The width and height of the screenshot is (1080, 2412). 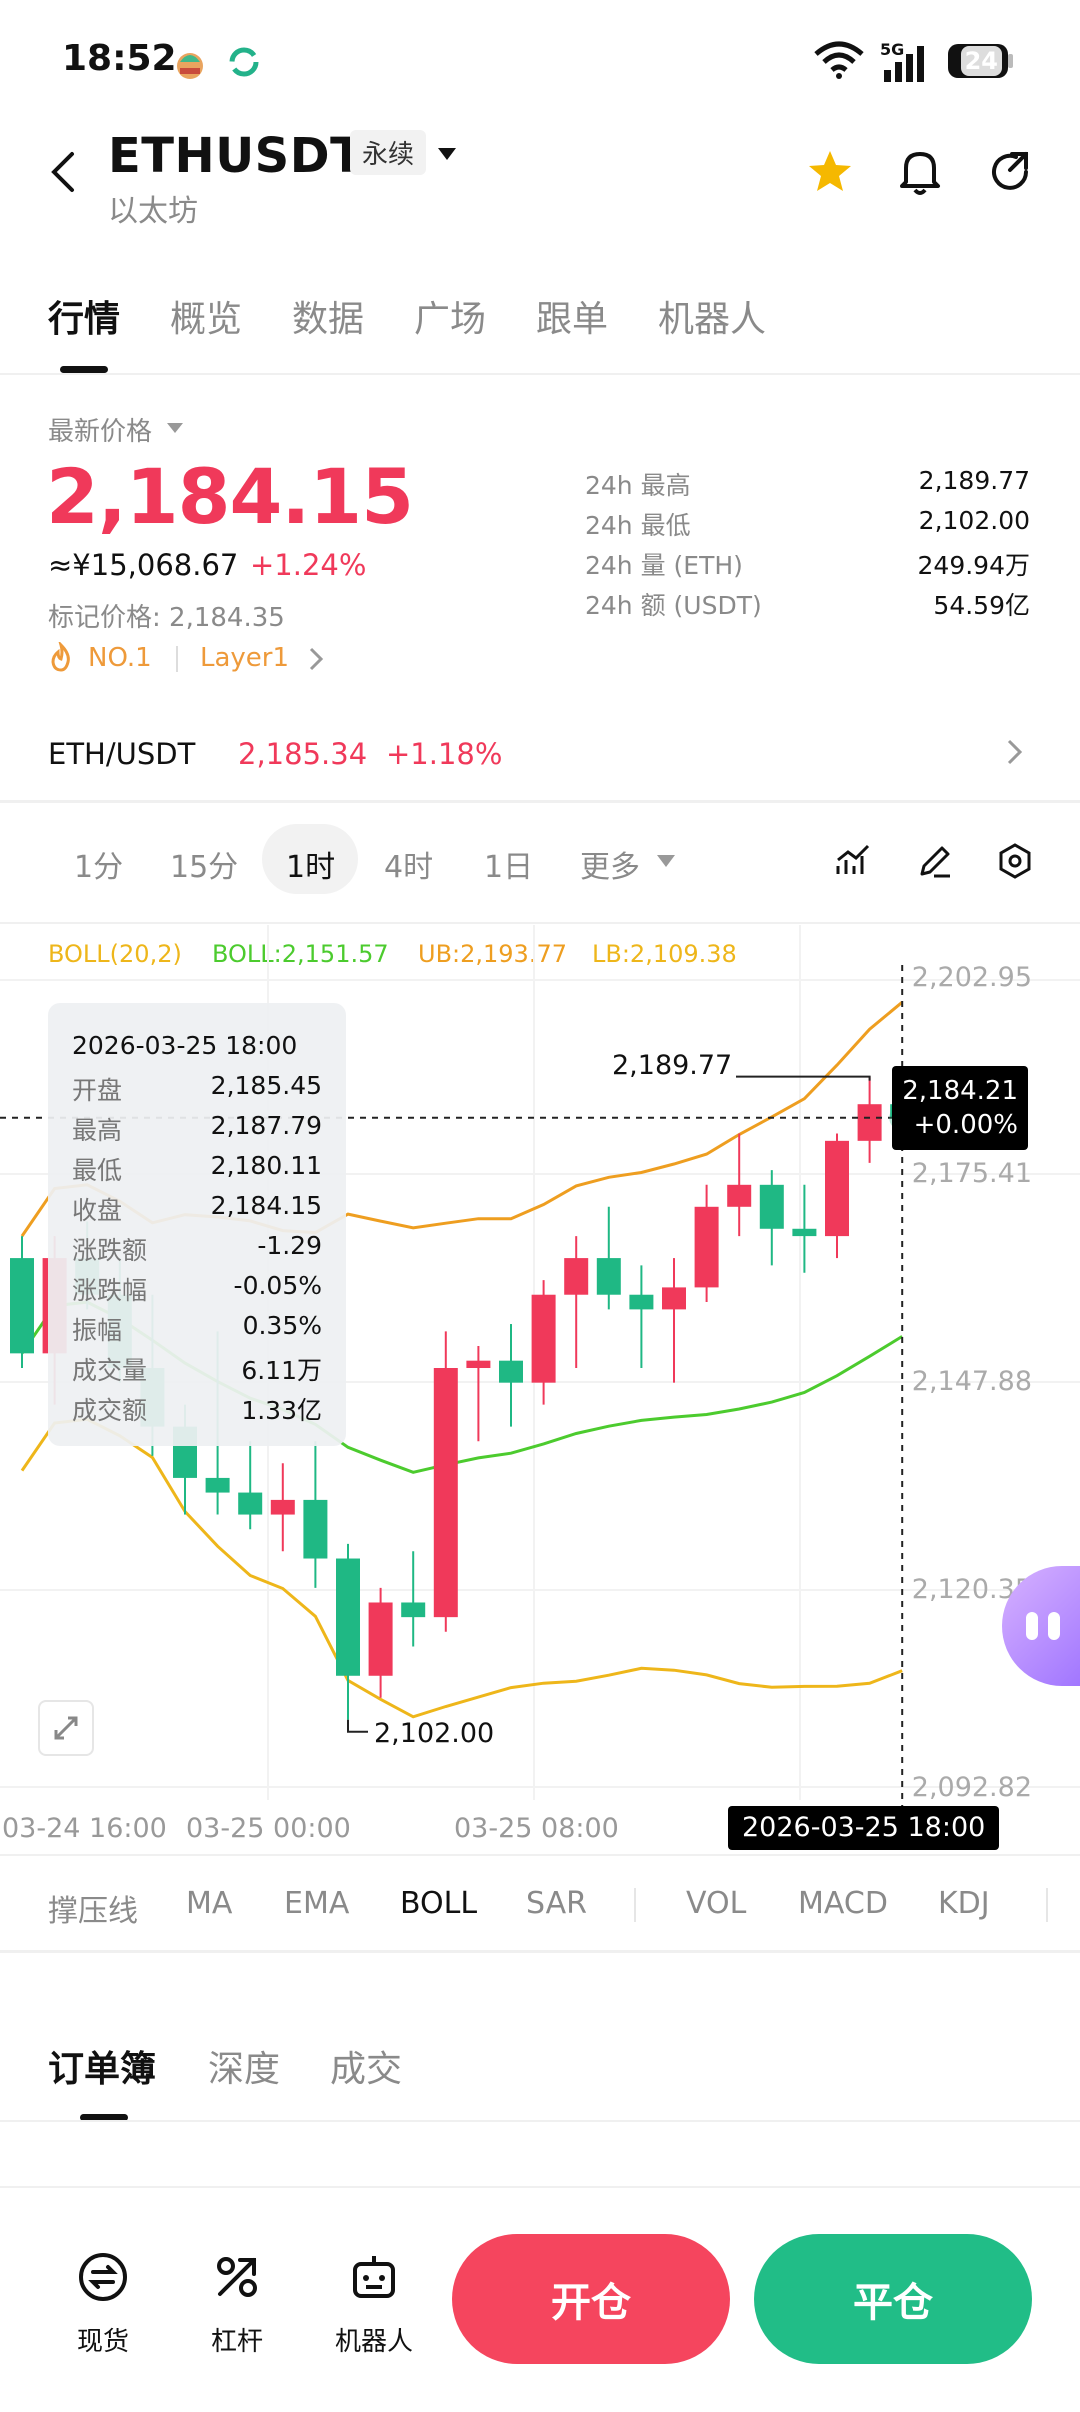 What do you see at coordinates (673, 605) in the screenshot?
I see `stat-label-turnover: 24h 额 (USDT)` at bounding box center [673, 605].